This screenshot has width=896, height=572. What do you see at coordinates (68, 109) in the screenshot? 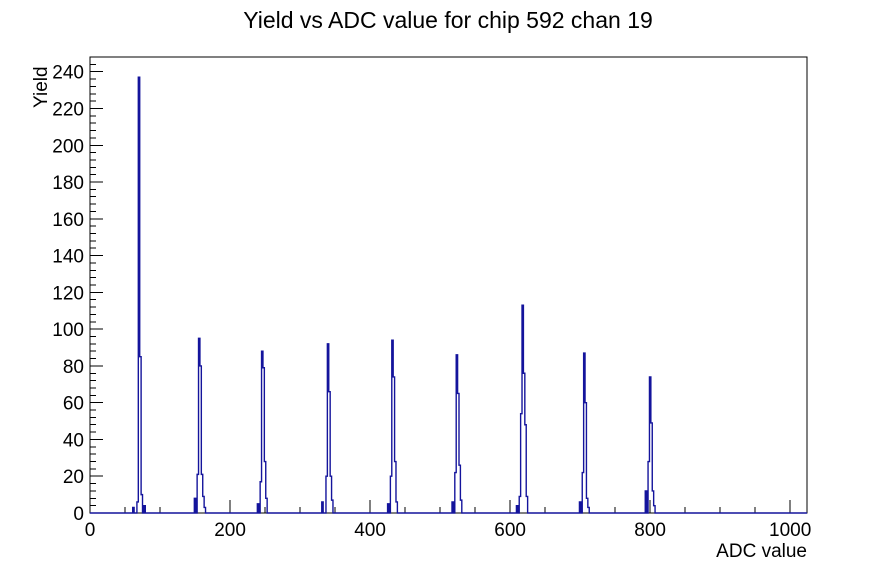
I see `y-tick-label: 220` at bounding box center [68, 109].